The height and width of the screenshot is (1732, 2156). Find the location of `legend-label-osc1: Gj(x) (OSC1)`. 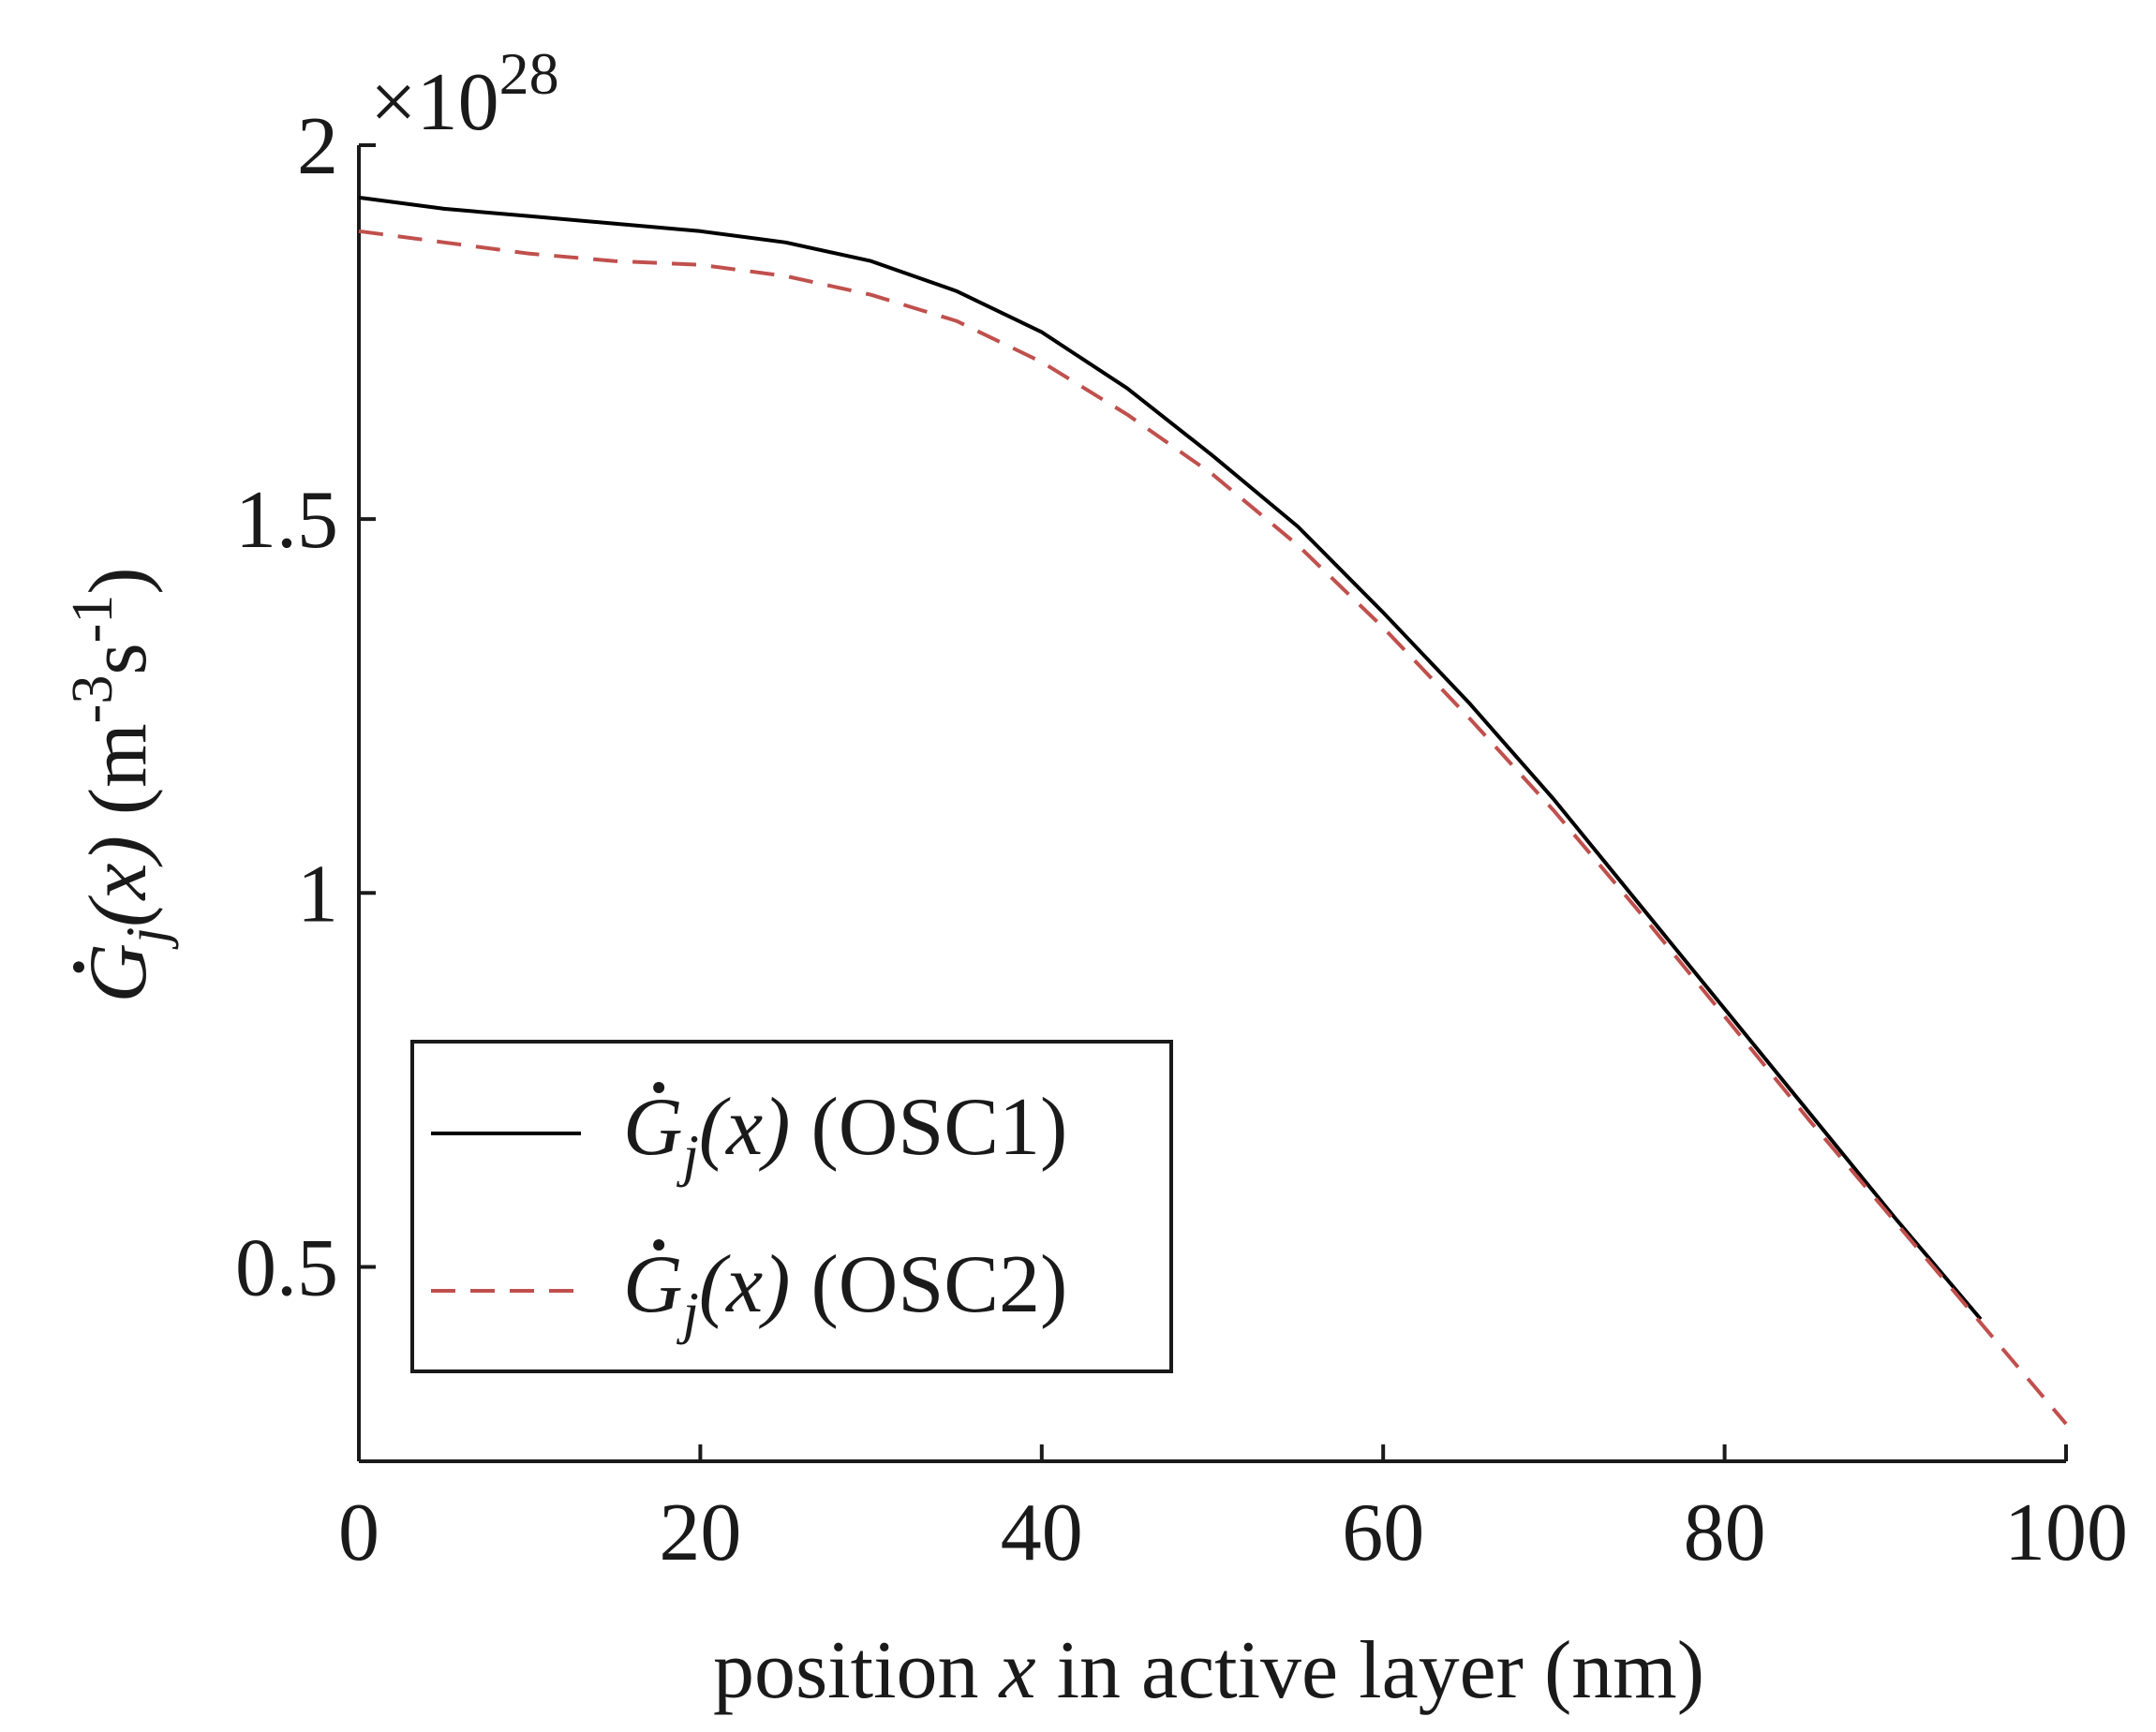

legend-label-osc1: Gj(x) (OSC1) is located at coordinates (845, 1135).